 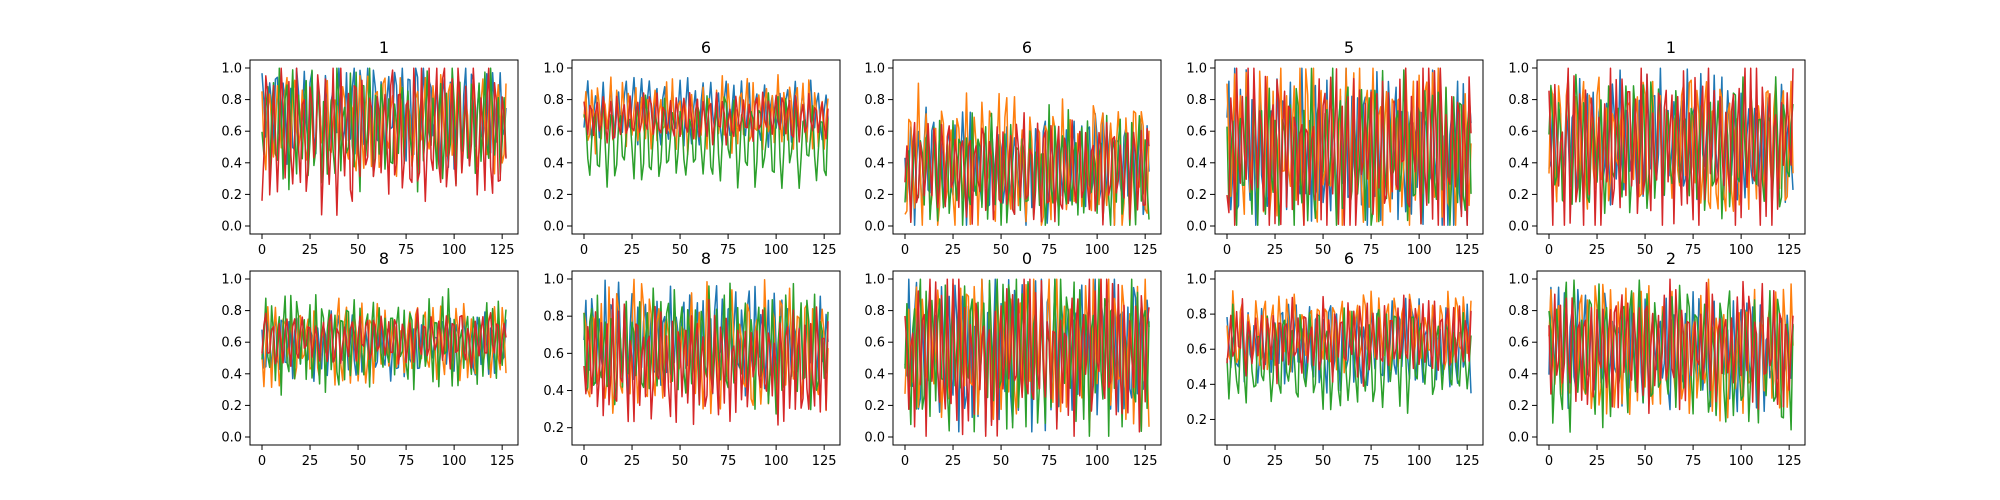 What do you see at coordinates (384, 47) in the screenshot?
I see `subplot-title: 1` at bounding box center [384, 47].